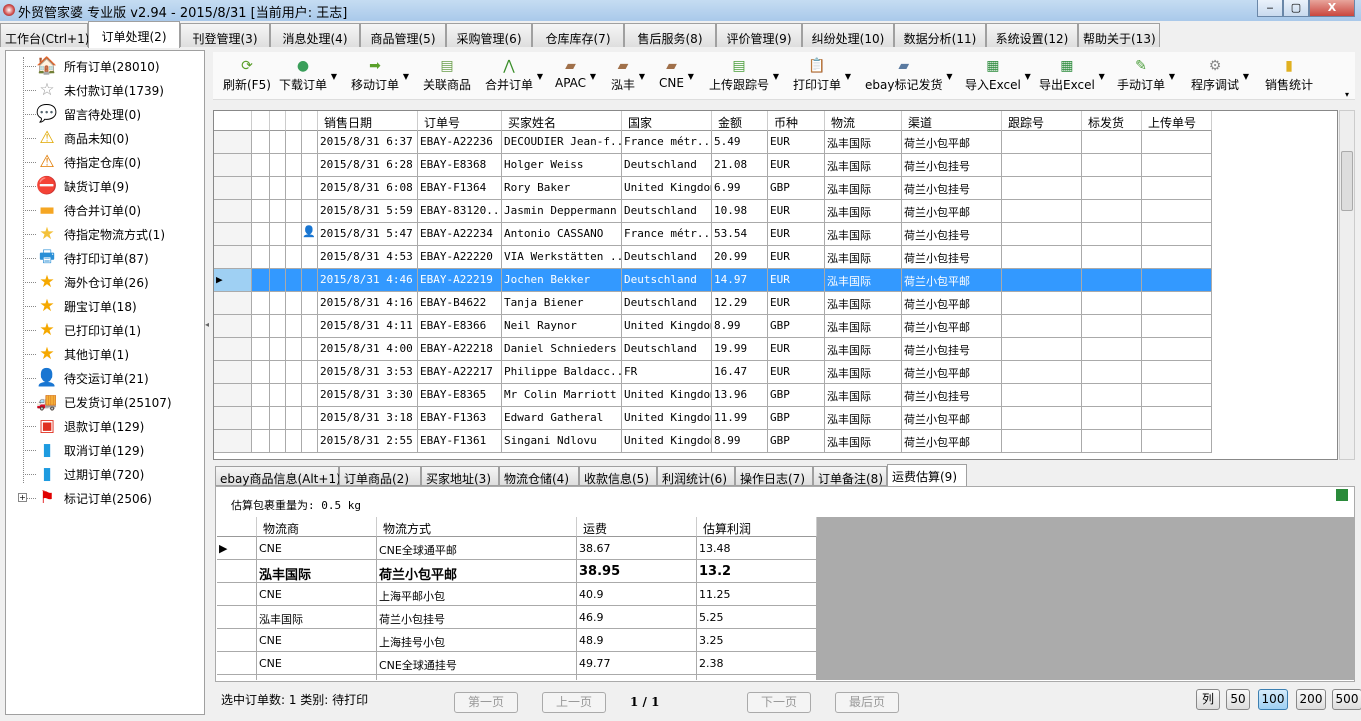 This screenshot has height=721, width=1361. What do you see at coordinates (278, 476) in the screenshot?
I see `detail-tab-0: ebay商品信息(Alt+1)` at bounding box center [278, 476].